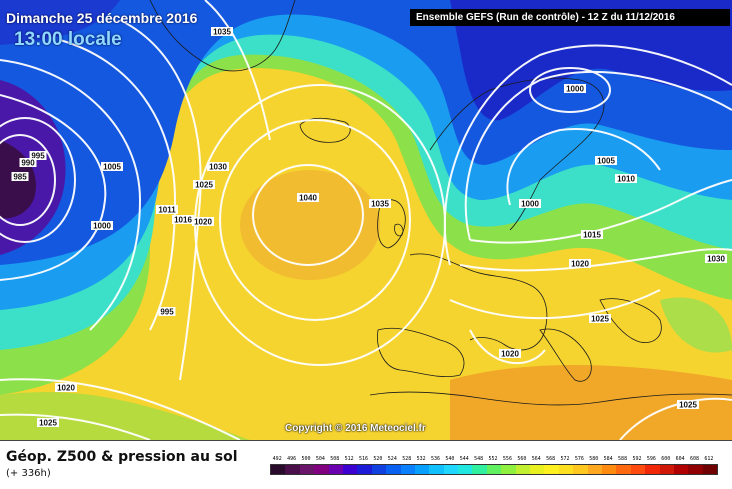 This screenshot has width=732, height=489. I want to click on isobar-label-text: 1016, so click(183, 220).